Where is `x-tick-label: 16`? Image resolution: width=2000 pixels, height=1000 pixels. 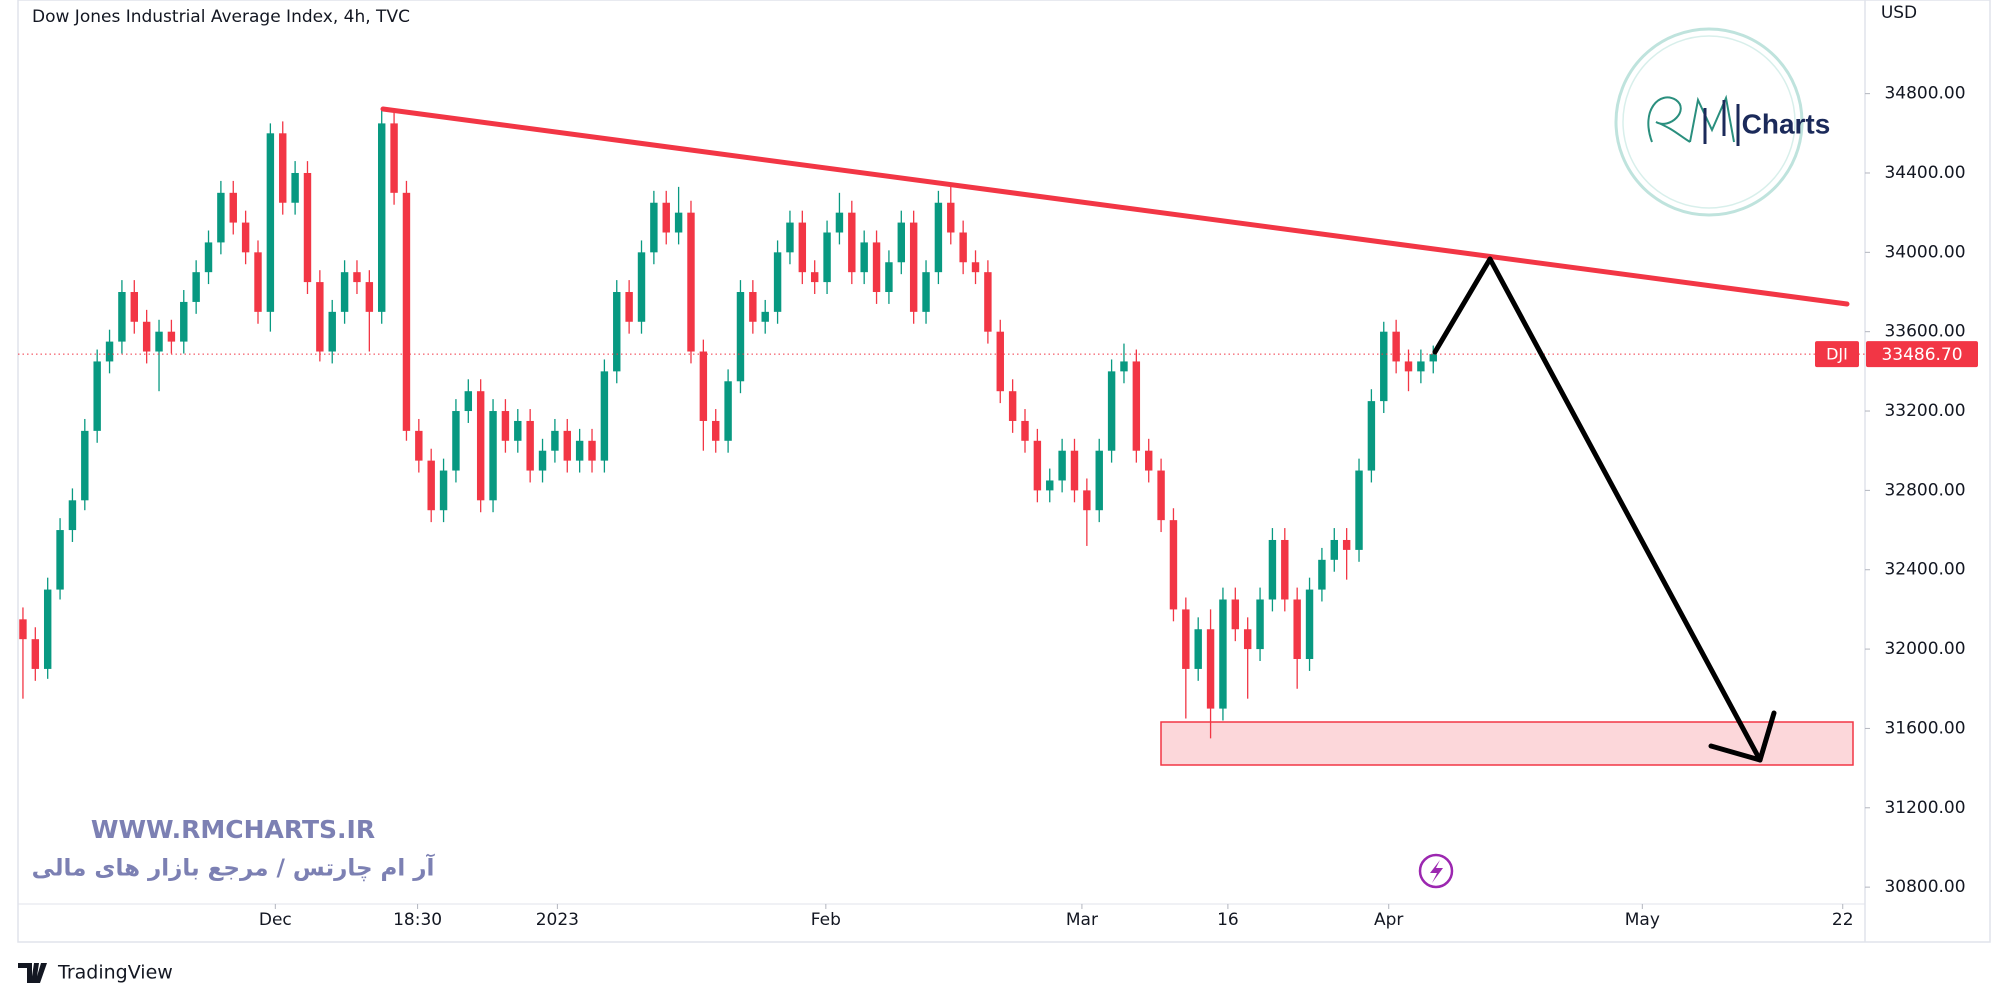 x-tick-label: 16 is located at coordinates (1228, 920).